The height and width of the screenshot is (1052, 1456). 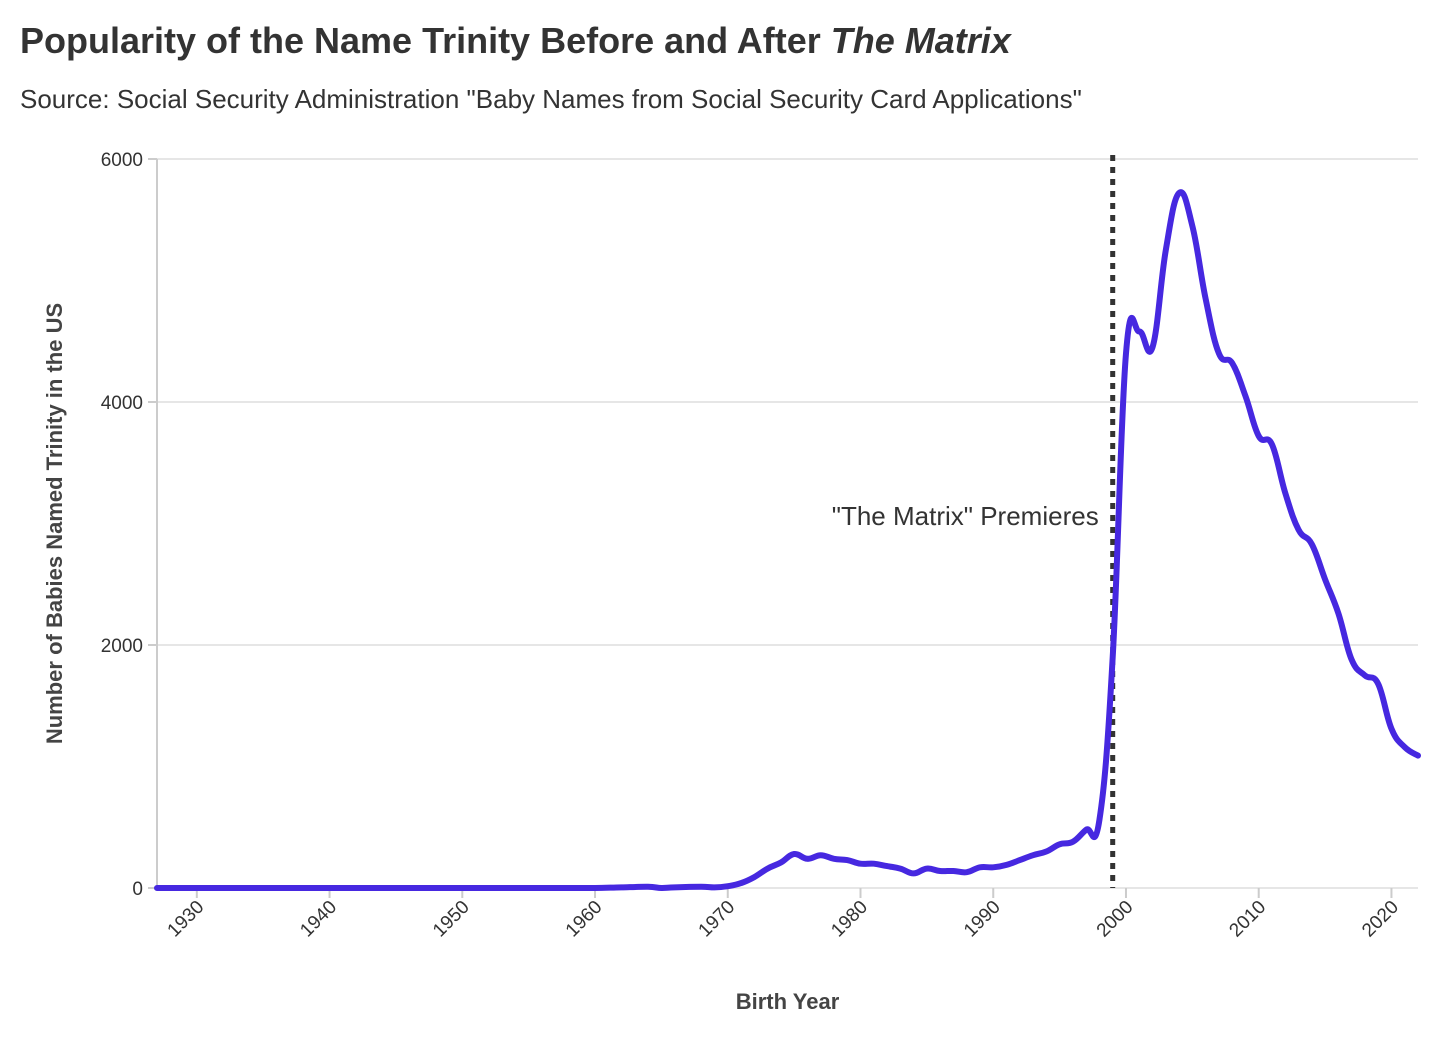 I want to click on x-tick-label: 2010, so click(x=1248, y=919).